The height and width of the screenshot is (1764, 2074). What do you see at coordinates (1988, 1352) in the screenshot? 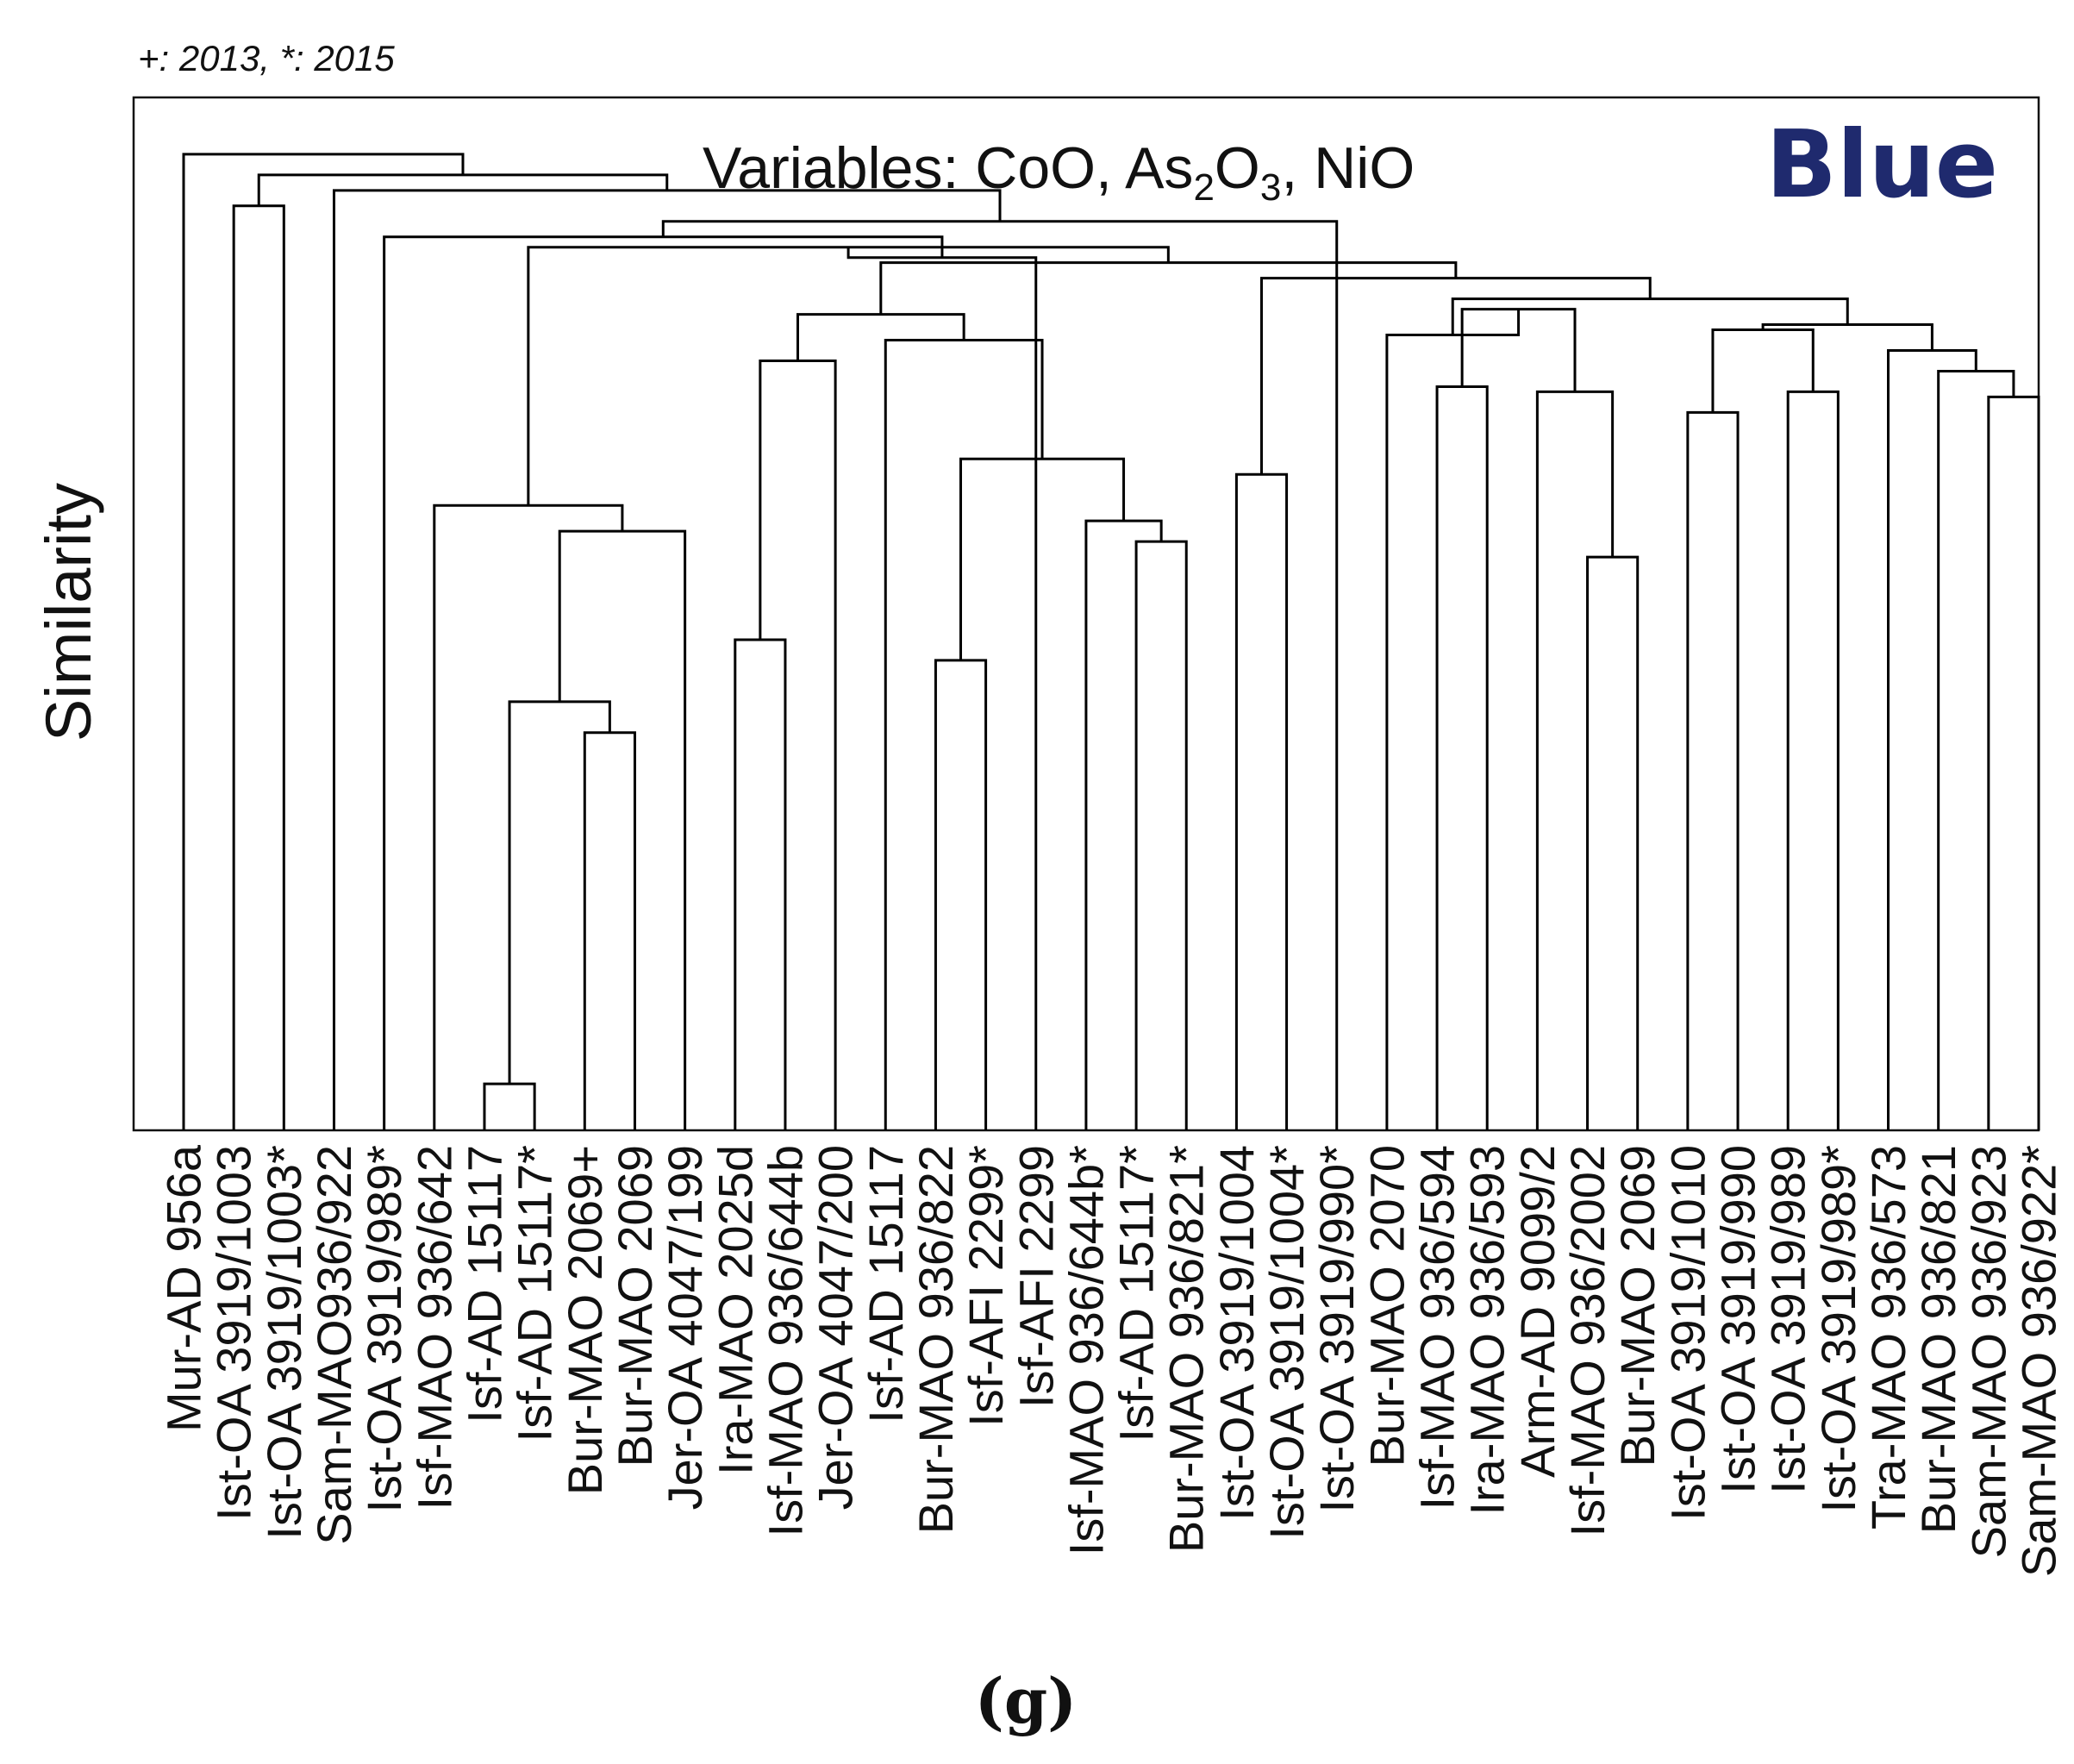
I see `leaf-label: Sam-MAO 936/923` at bounding box center [1988, 1352].